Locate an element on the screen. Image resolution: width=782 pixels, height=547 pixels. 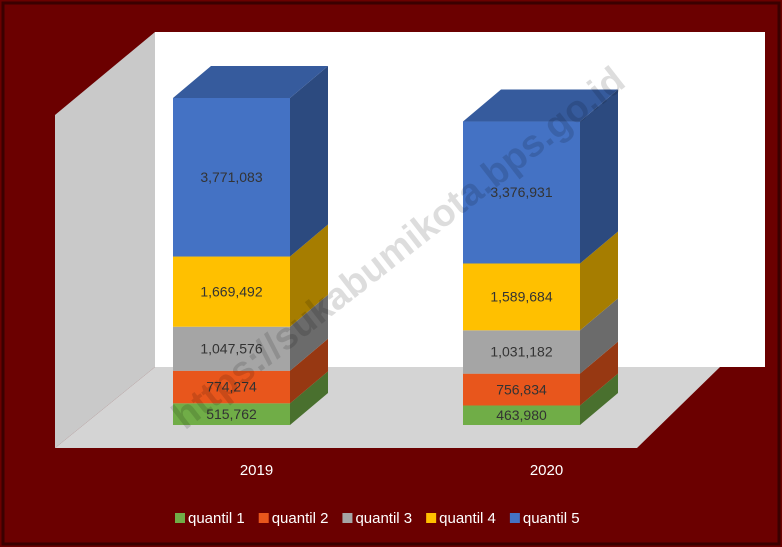
legend-label: quantil 5 is located at coordinates (551, 518).